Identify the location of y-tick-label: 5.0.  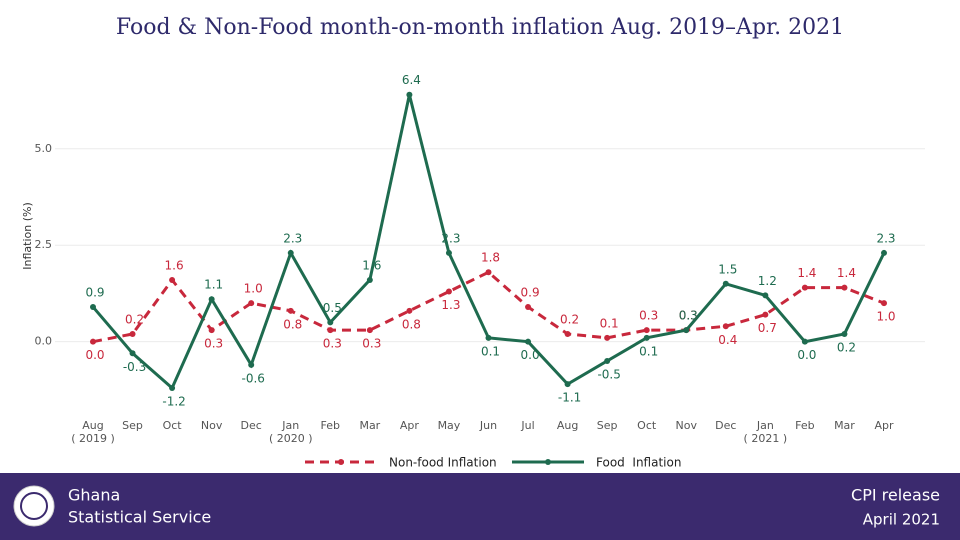
(44, 148).